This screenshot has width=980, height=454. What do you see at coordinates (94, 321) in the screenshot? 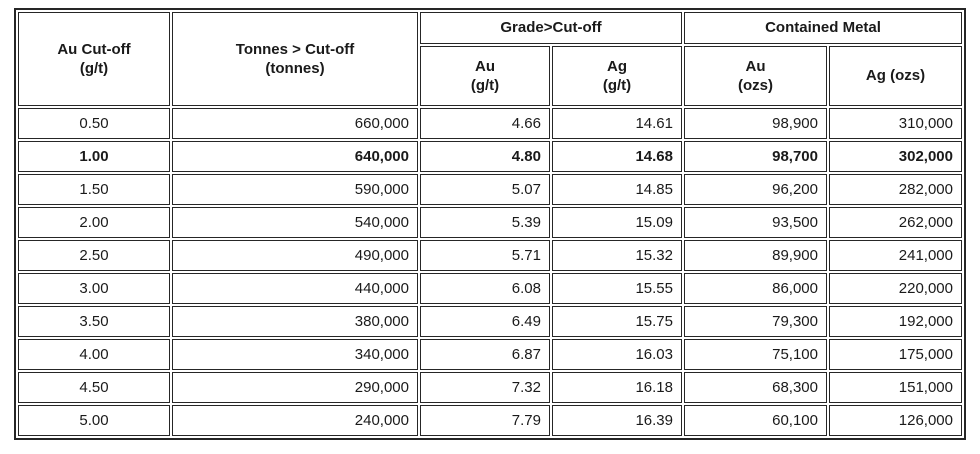
I see `cell-au-cutoff: 3.50` at bounding box center [94, 321].